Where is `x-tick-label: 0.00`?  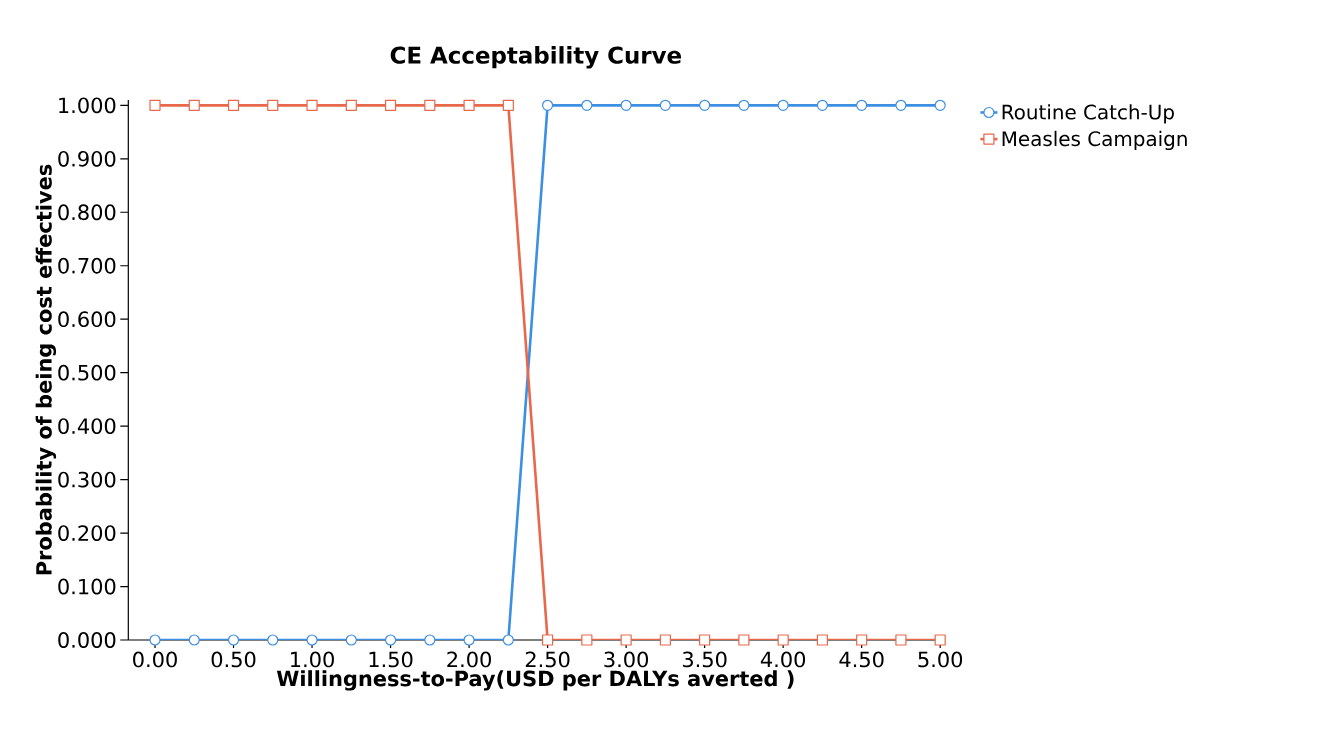
x-tick-label: 0.00 is located at coordinates (155, 659).